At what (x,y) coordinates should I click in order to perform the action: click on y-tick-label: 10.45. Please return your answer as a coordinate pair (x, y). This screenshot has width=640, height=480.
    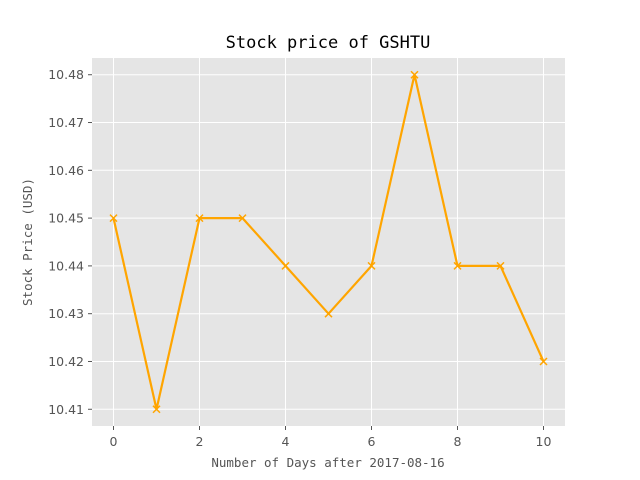
    Looking at the image, I should click on (66, 218).